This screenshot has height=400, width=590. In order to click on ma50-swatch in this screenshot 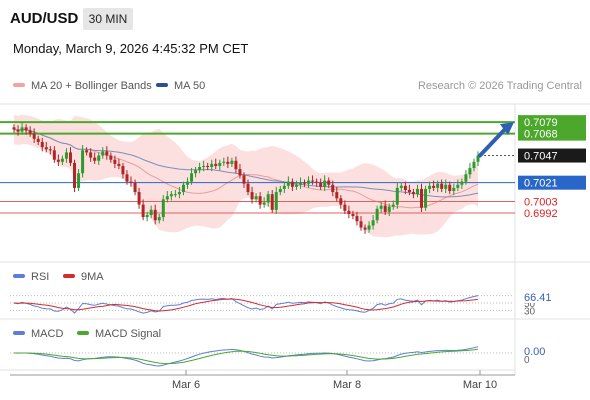, I will do `click(162, 85)`.